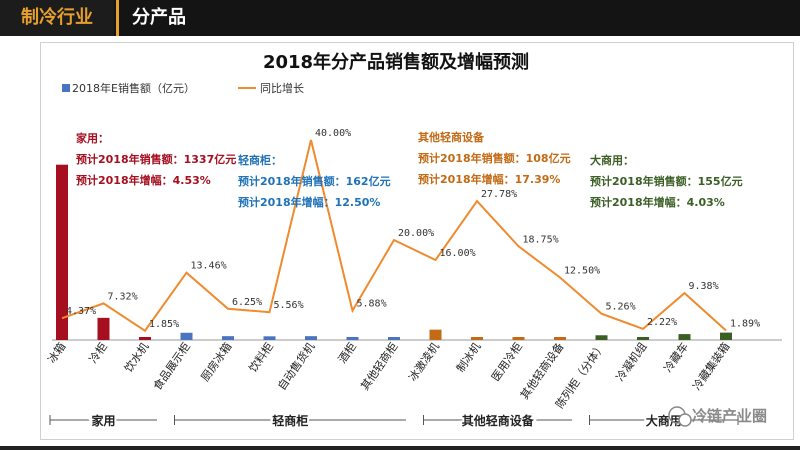  I want to click on growth-label: 7.32%, so click(123, 296).